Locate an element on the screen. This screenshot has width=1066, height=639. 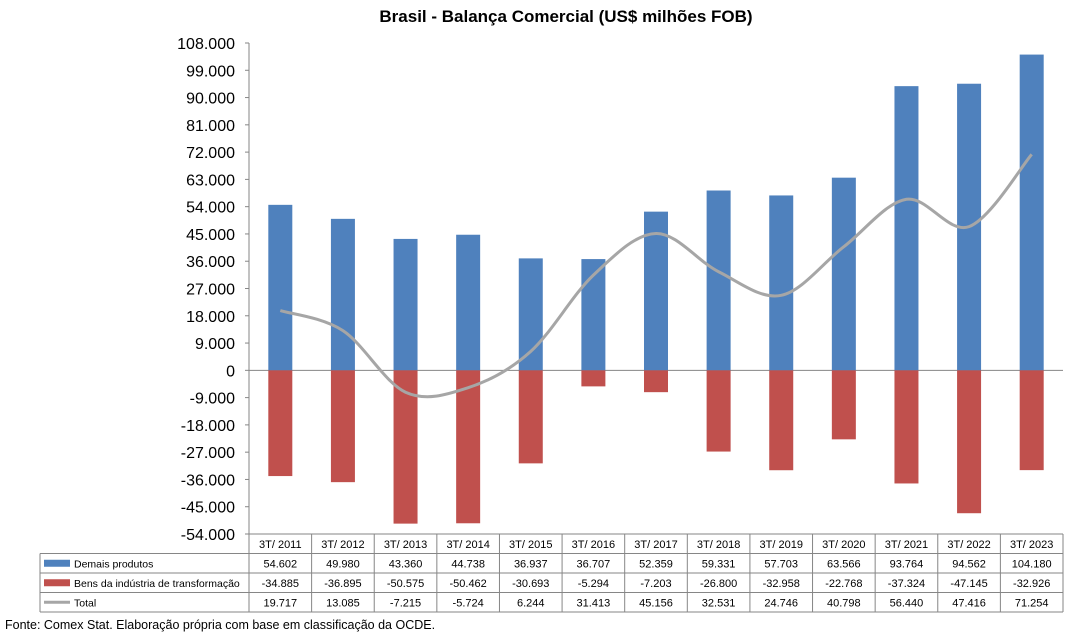
table-value: 52.359 is located at coordinates (656, 564).